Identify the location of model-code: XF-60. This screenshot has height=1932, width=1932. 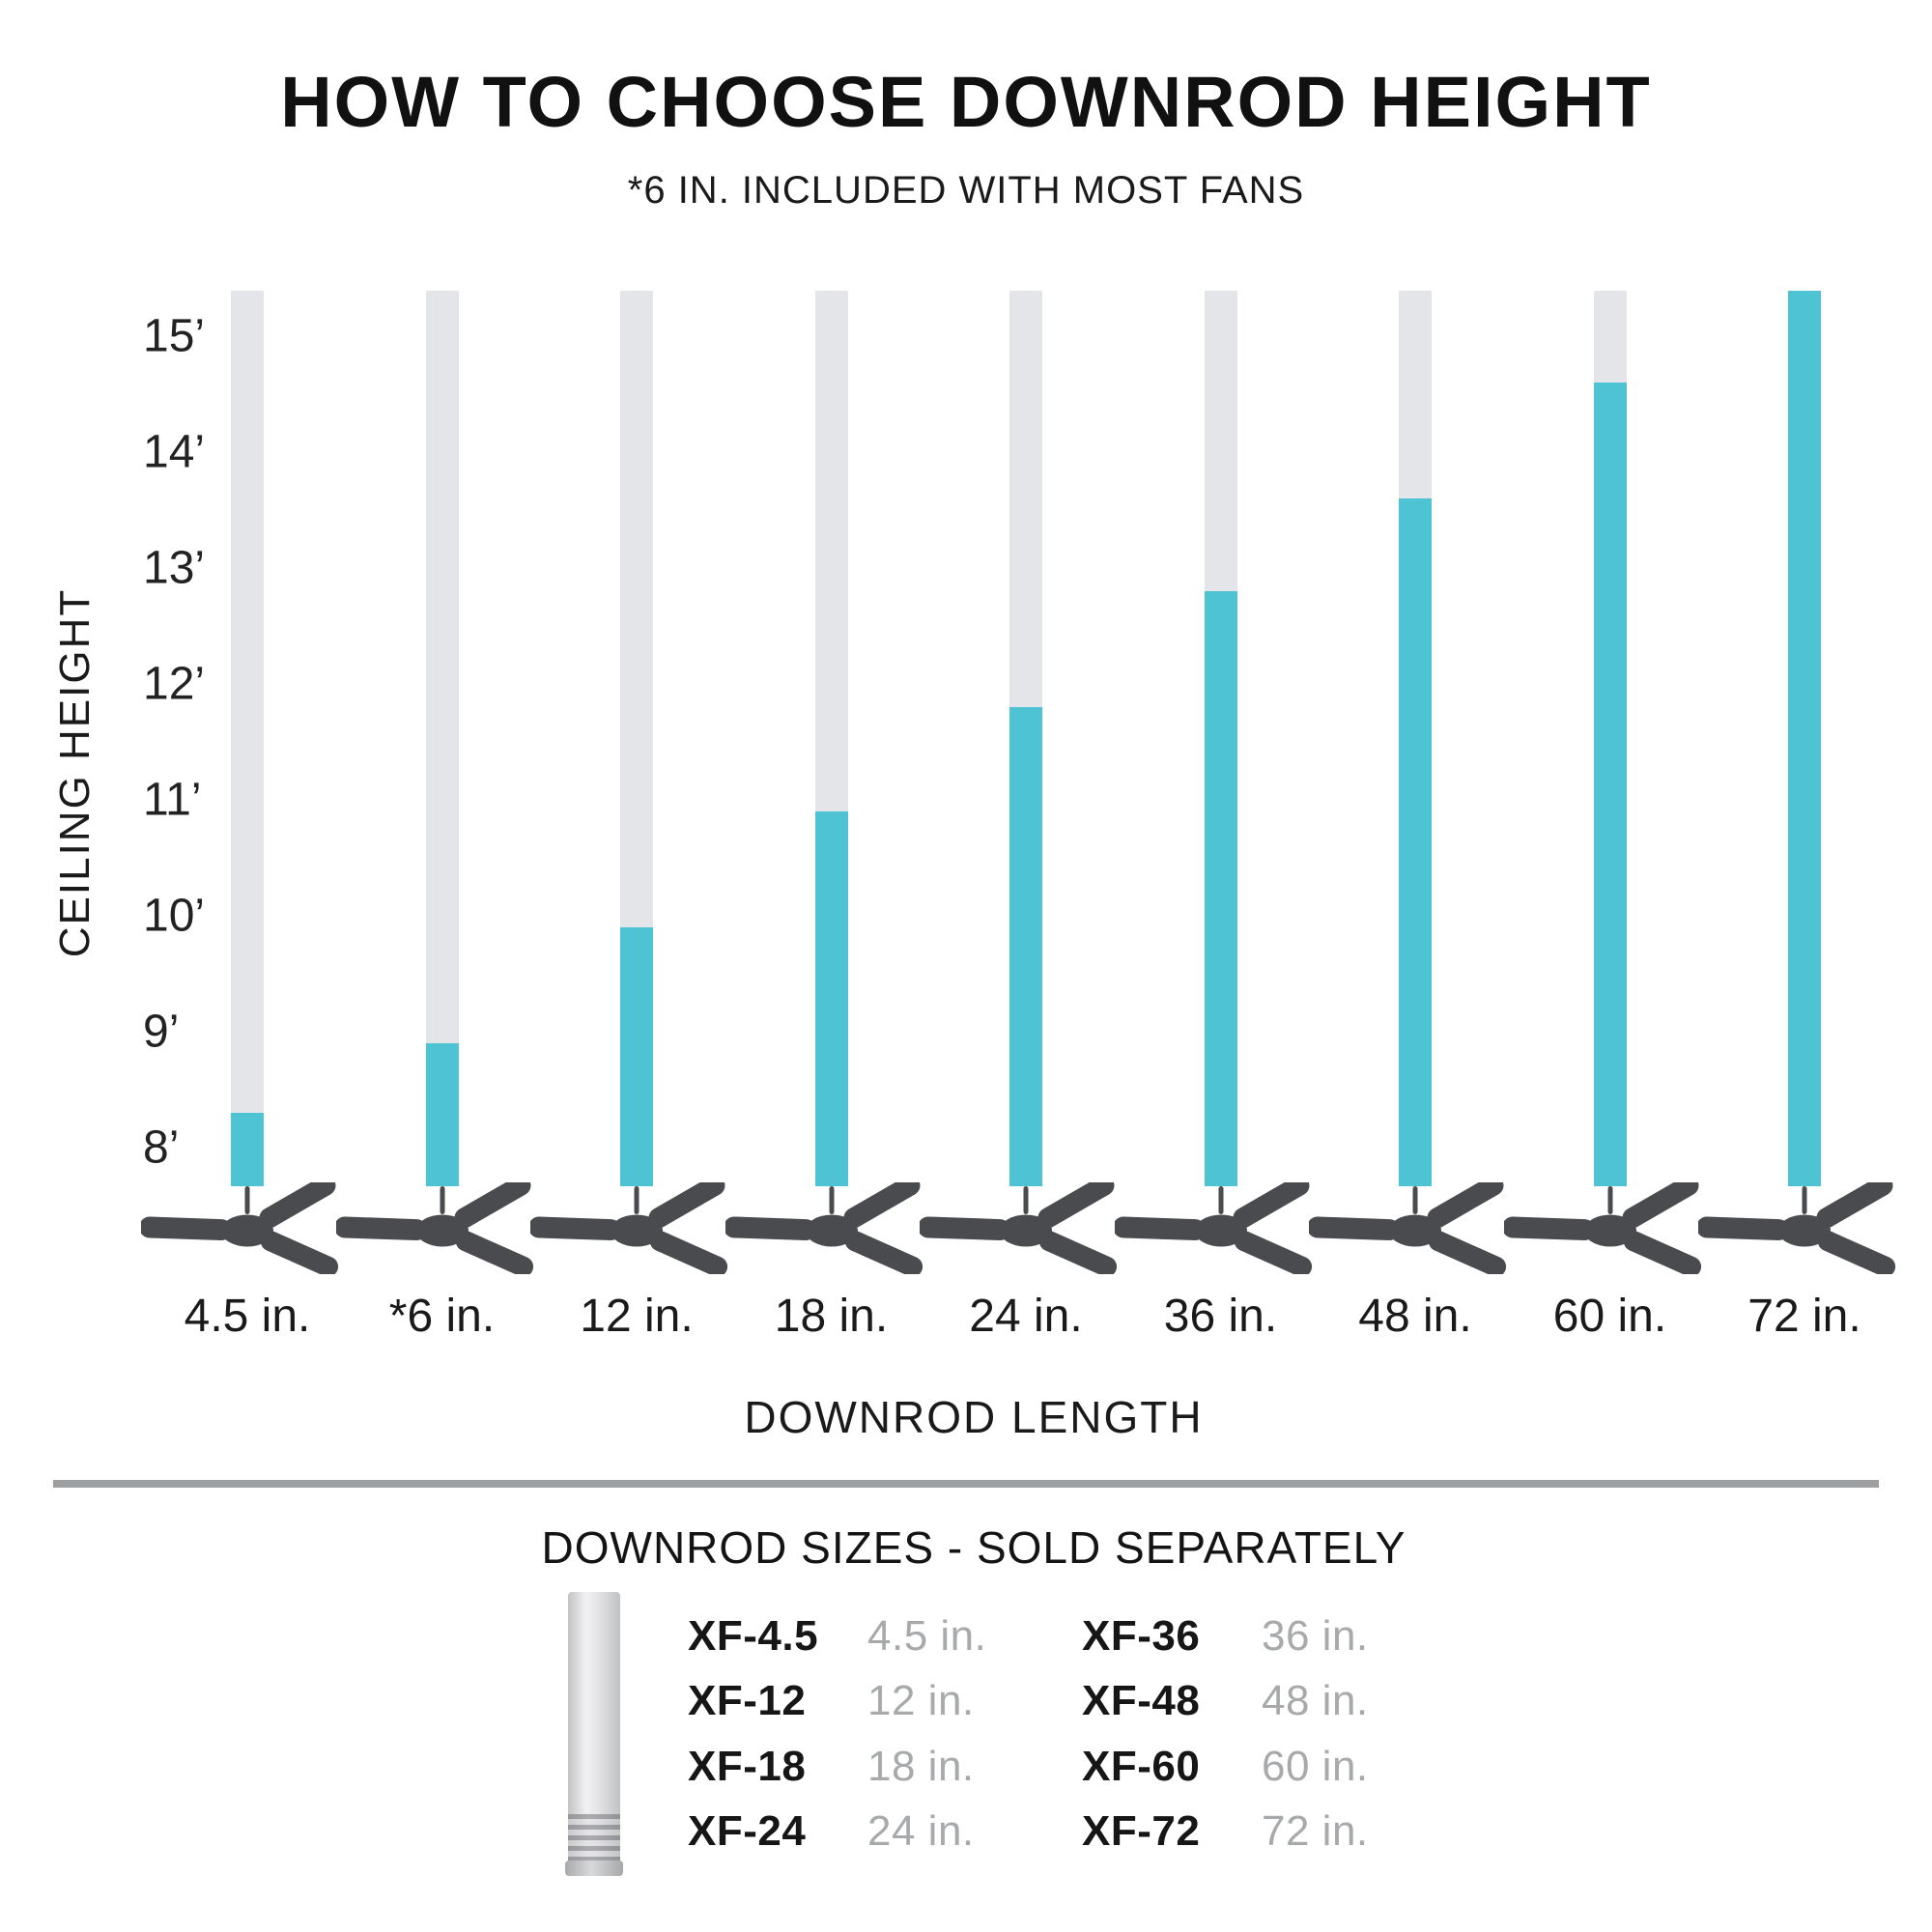
(1141, 1766).